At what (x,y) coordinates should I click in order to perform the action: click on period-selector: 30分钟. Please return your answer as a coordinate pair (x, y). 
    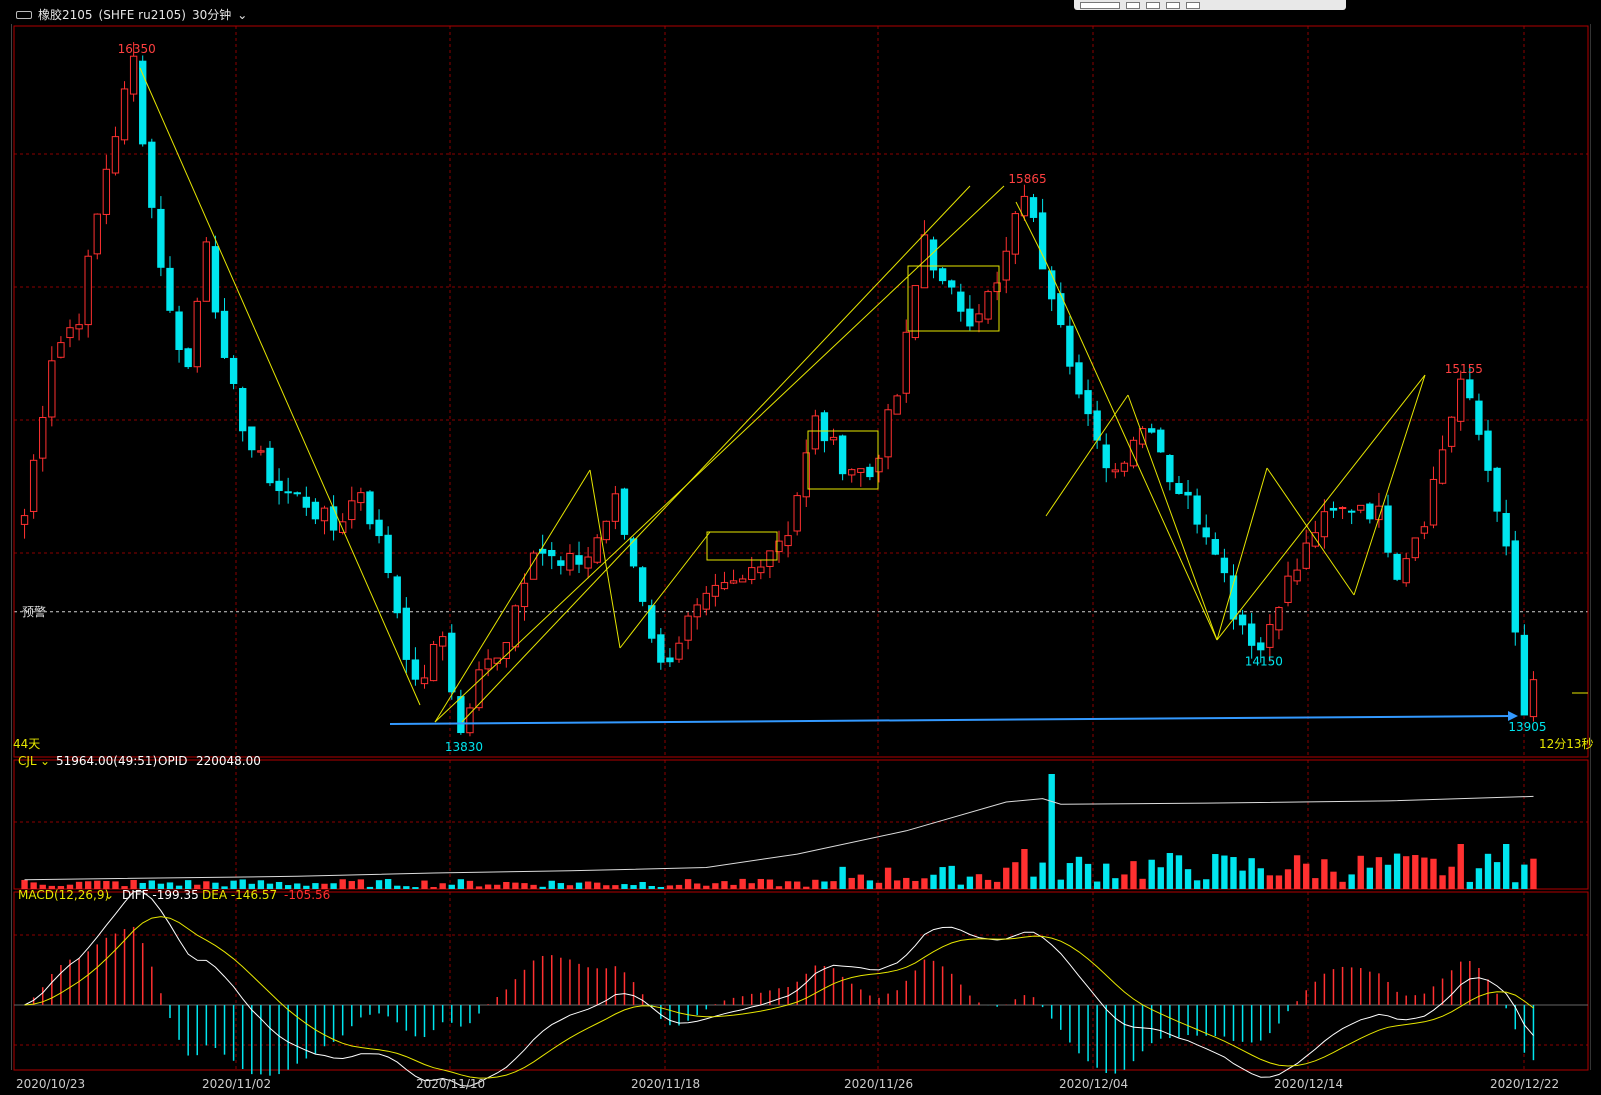
    Looking at the image, I should click on (211, 15).